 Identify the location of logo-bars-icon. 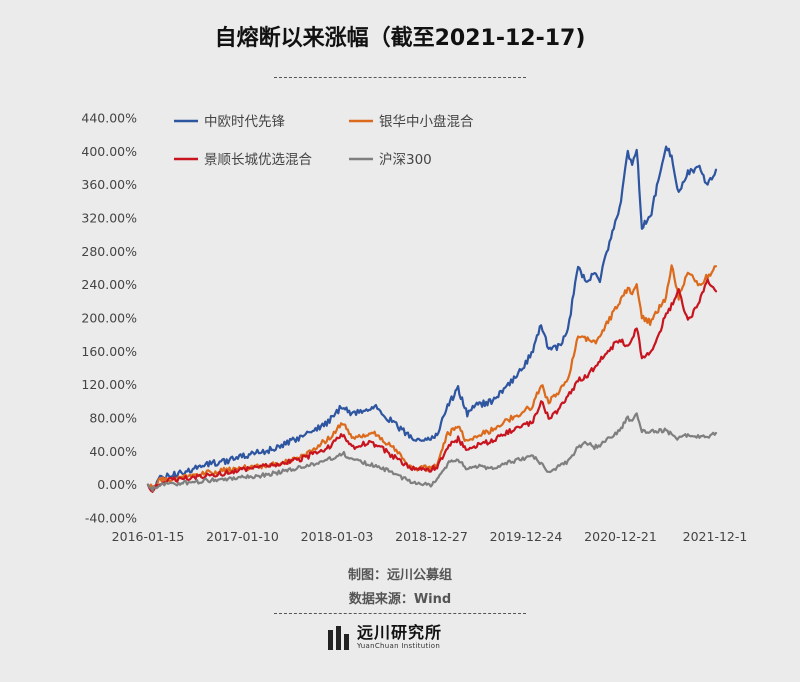
(338, 637).